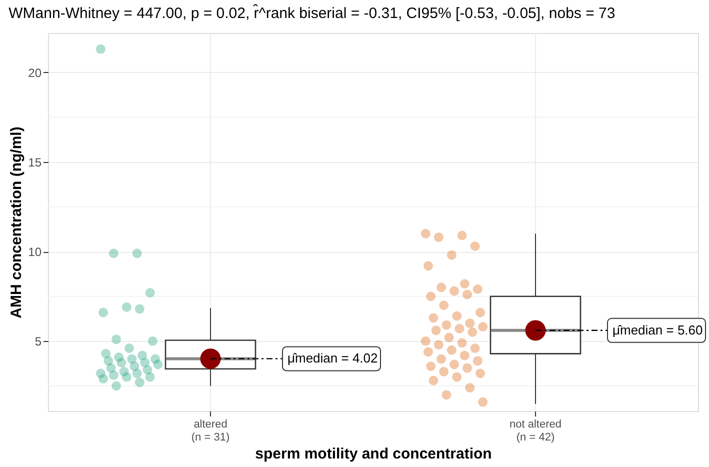  Describe the element at coordinates (38, 341) in the screenshot. I see `y-tick-label: 5` at that location.